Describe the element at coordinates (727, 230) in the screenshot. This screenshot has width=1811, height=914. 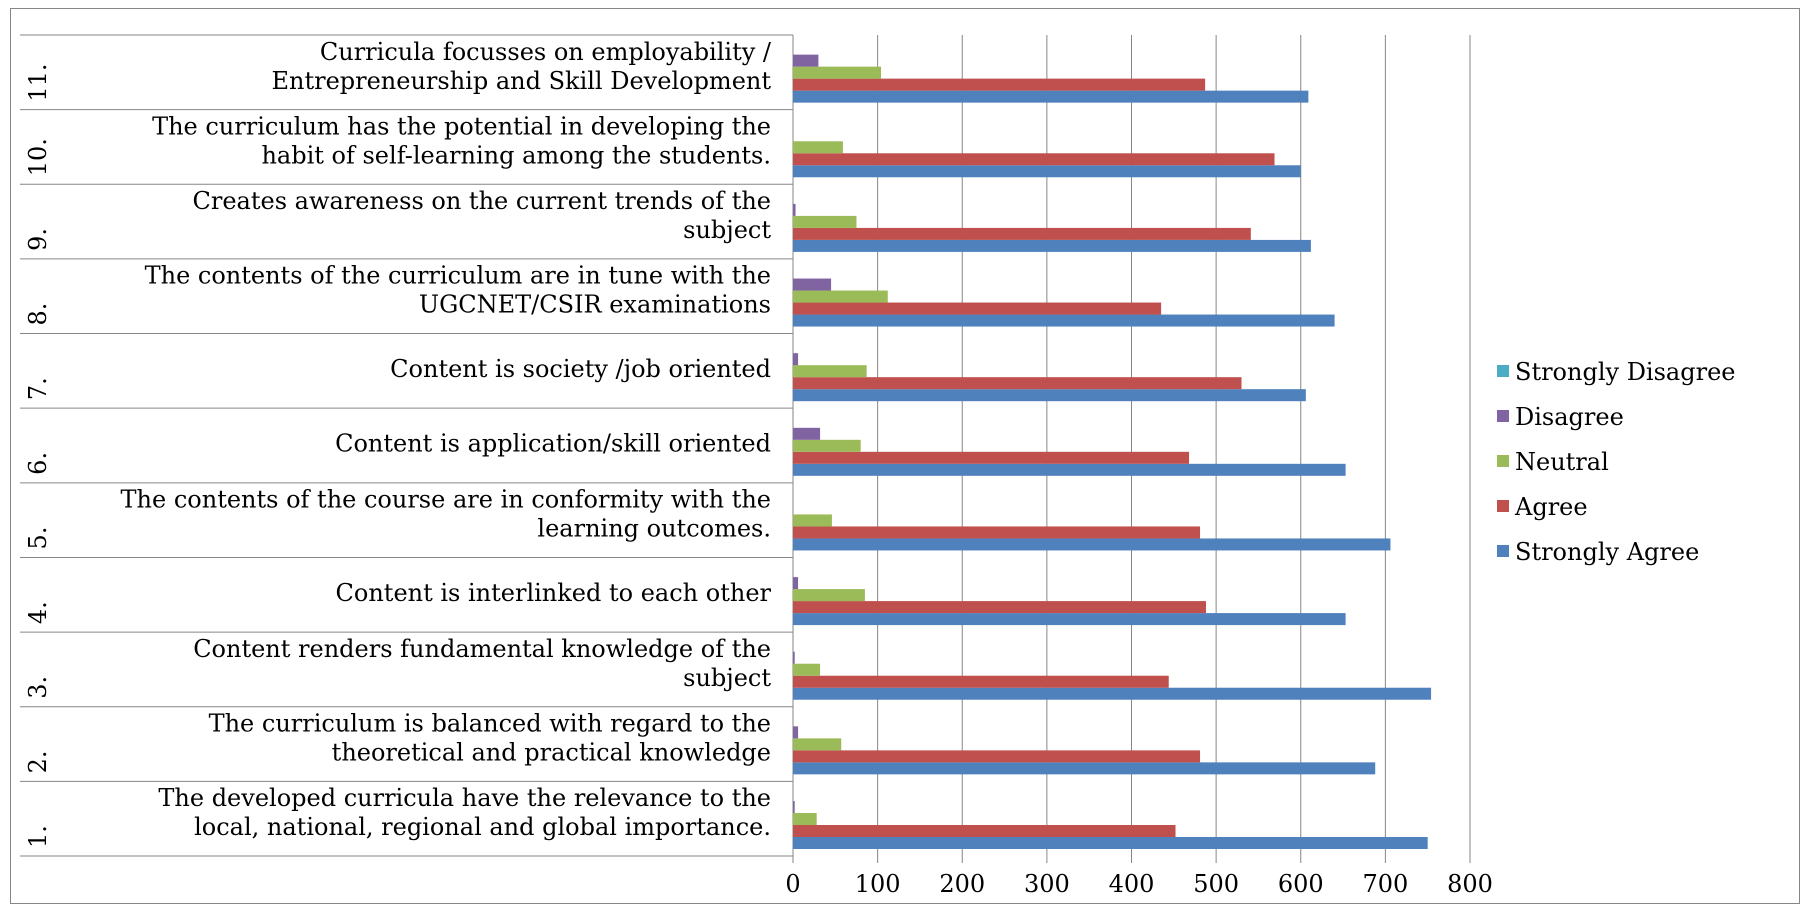
I see `category-label-9-line-2: subject` at that location.